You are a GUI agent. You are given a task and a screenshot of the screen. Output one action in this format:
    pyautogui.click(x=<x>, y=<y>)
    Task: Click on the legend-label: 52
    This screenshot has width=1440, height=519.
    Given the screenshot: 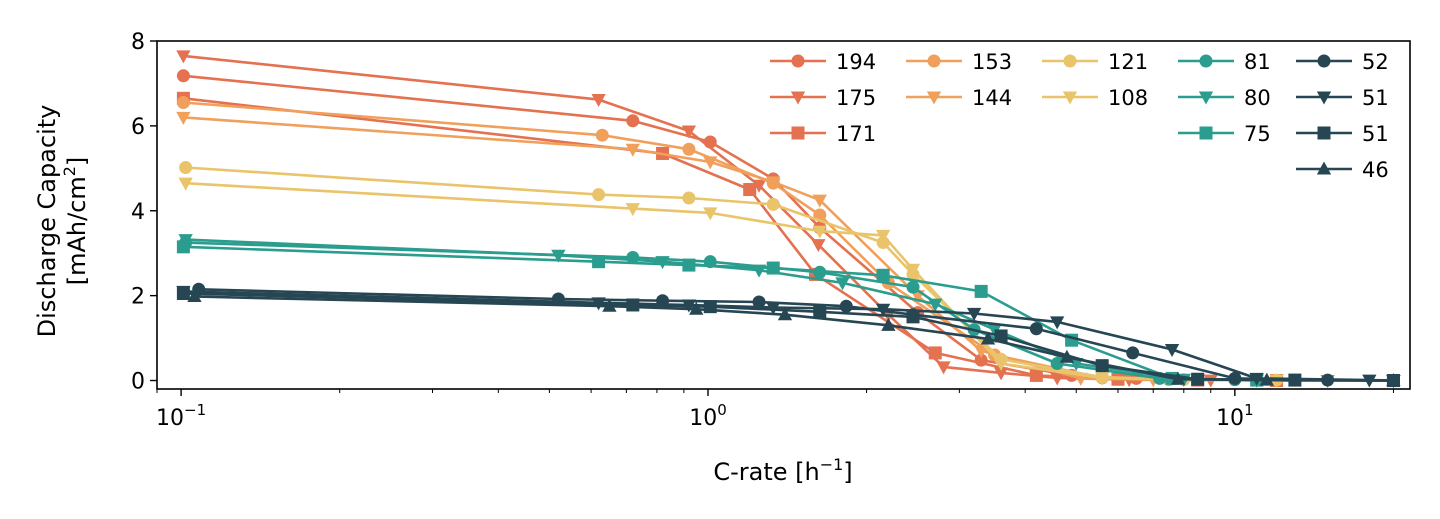 What is the action you would take?
    pyautogui.click(x=1375, y=62)
    